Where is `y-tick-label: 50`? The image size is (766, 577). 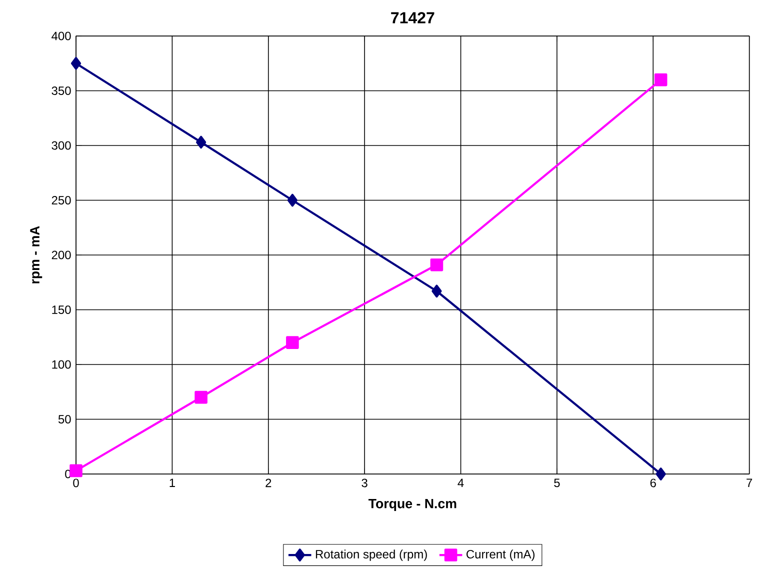
y-tick-label: 50 is located at coordinates (64, 419).